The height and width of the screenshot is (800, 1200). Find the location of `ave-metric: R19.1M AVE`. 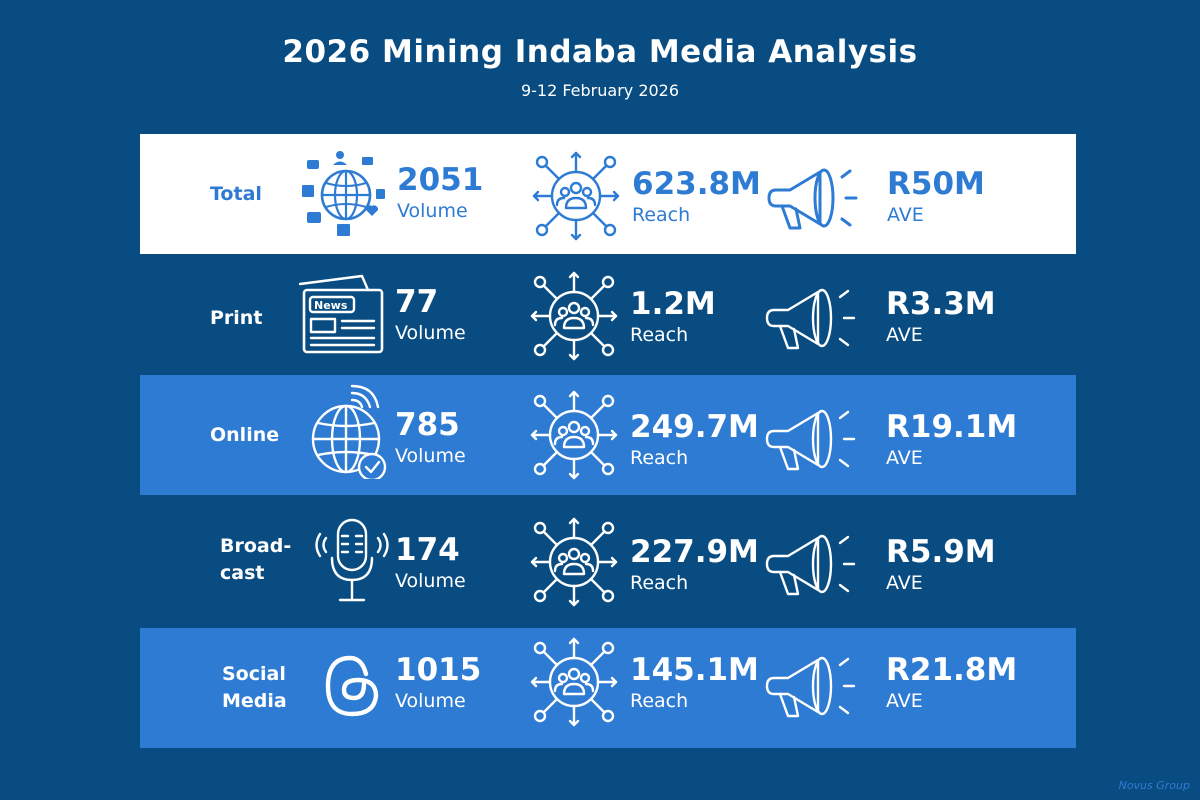

ave-metric: R19.1M AVE is located at coordinates (952, 439).